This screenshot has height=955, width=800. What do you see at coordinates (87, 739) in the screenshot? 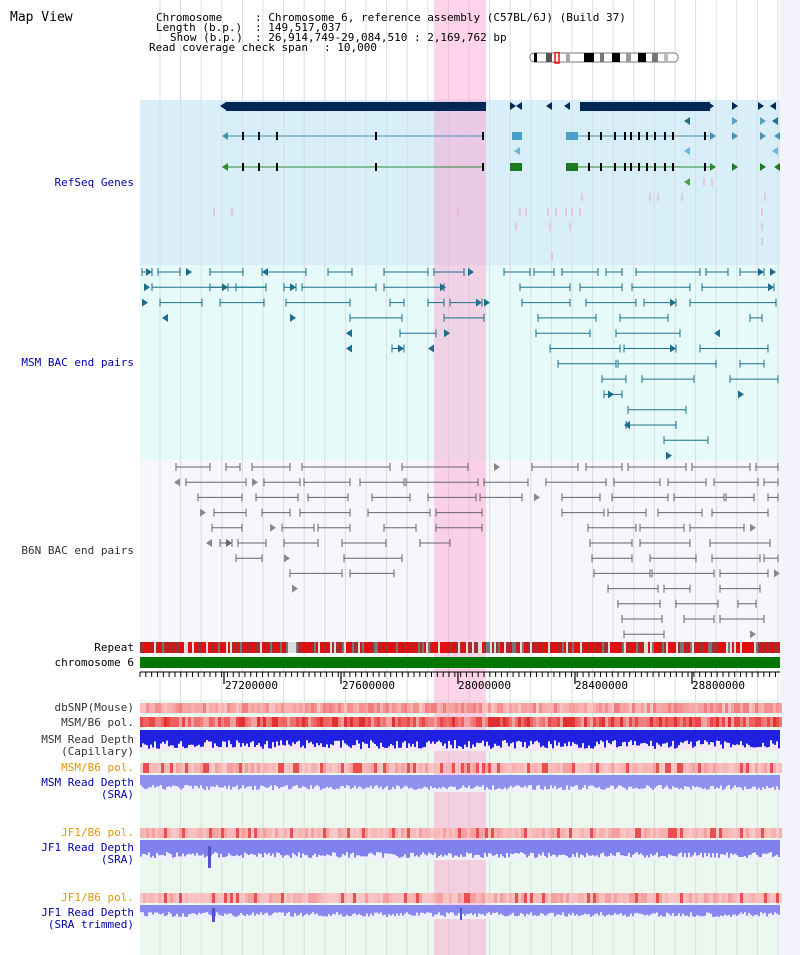
I see `track-label-msm-depth-cap-1: MSM Read Depth` at bounding box center [87, 739].